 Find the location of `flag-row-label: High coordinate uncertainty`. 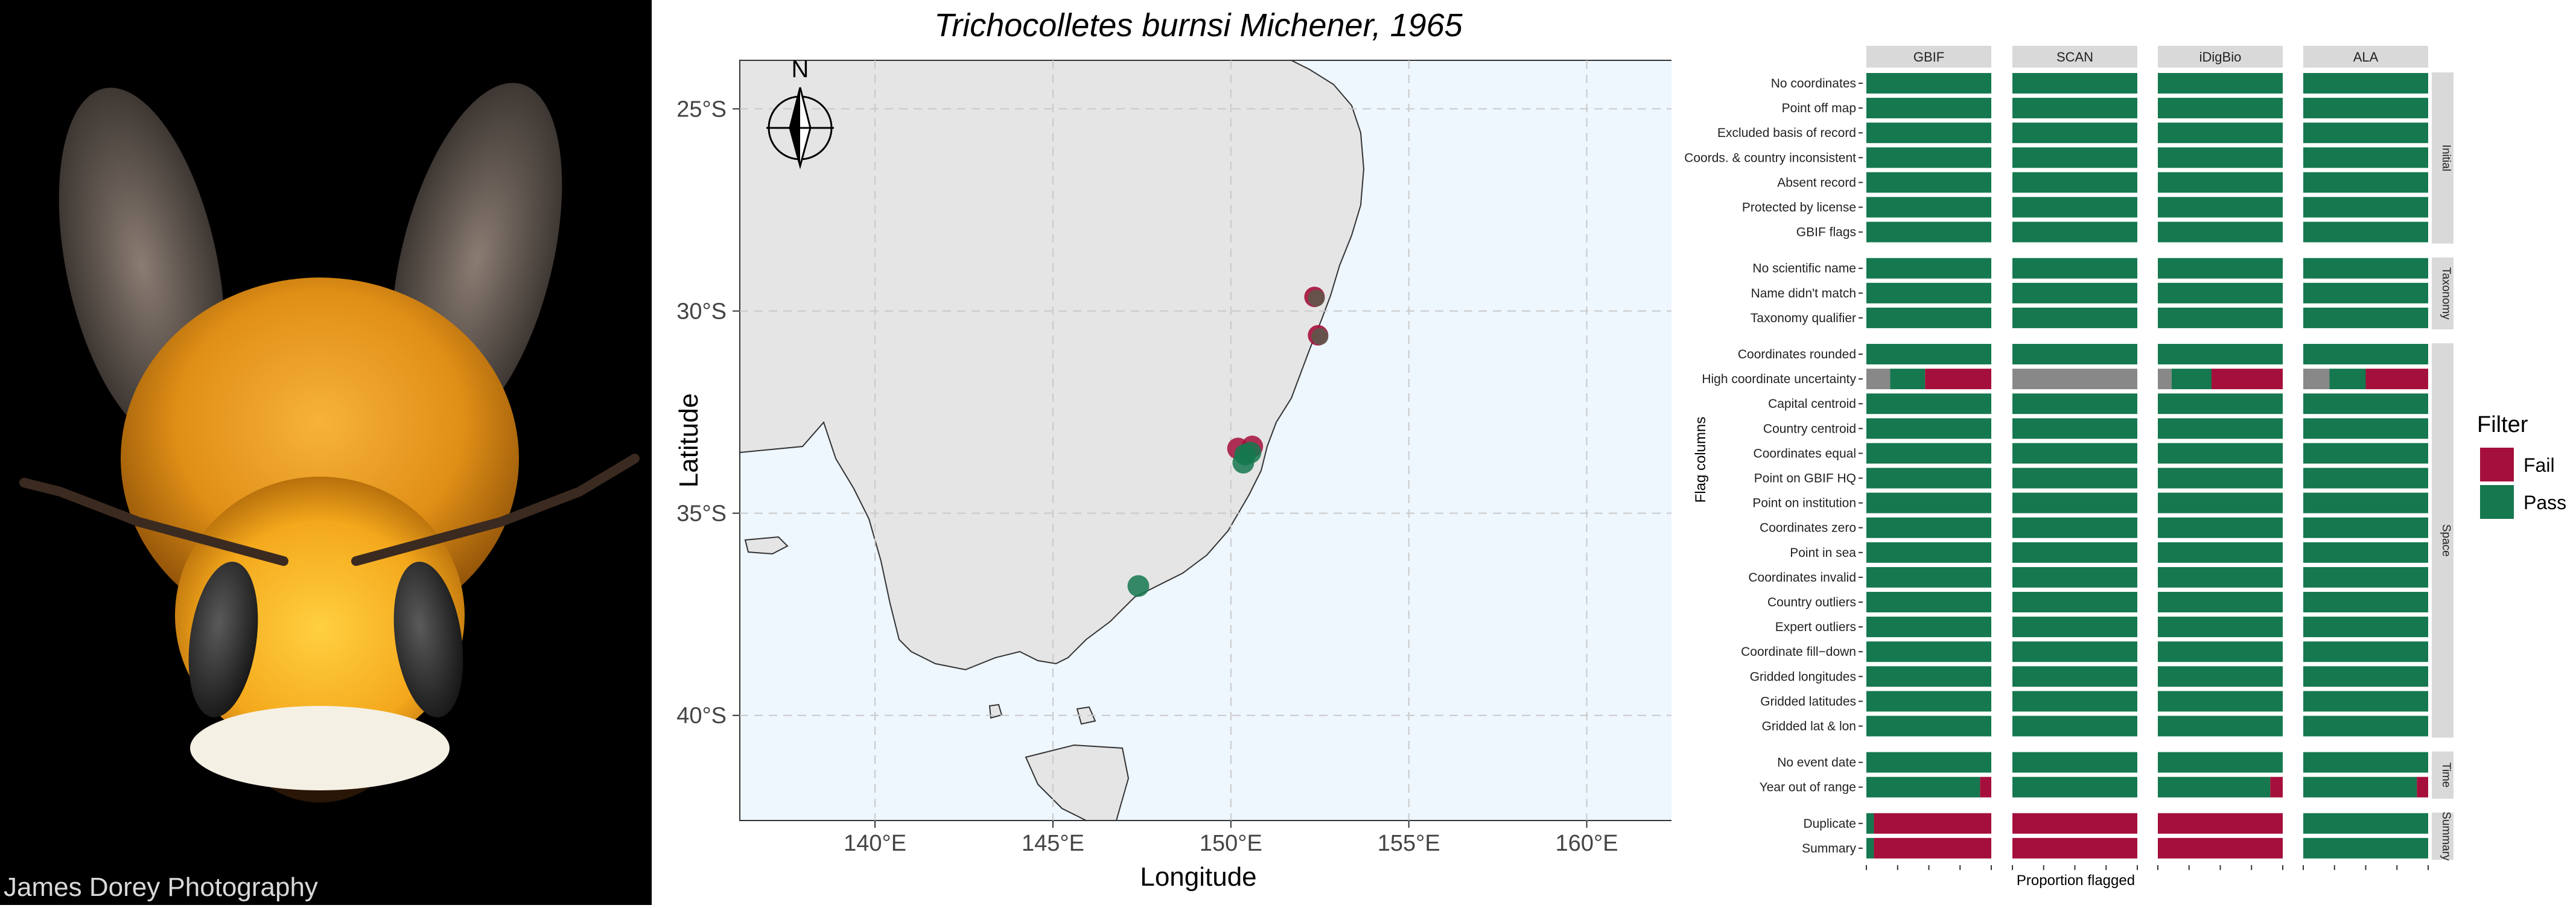

flag-row-label: High coordinate uncertainty is located at coordinates (1779, 379).